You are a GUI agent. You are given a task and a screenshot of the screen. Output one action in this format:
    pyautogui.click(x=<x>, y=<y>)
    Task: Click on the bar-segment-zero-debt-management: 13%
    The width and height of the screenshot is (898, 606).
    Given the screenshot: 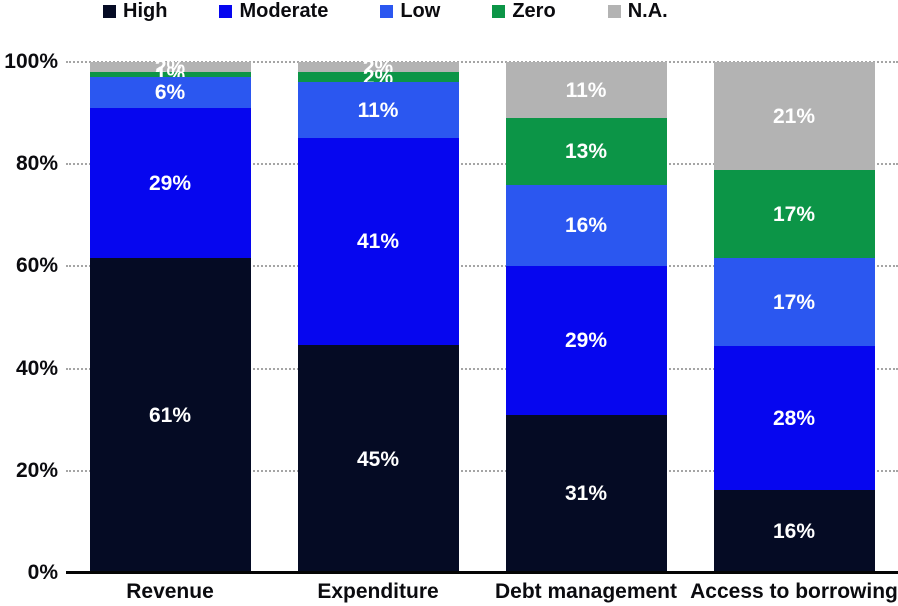 What is the action you would take?
    pyautogui.click(x=586, y=151)
    